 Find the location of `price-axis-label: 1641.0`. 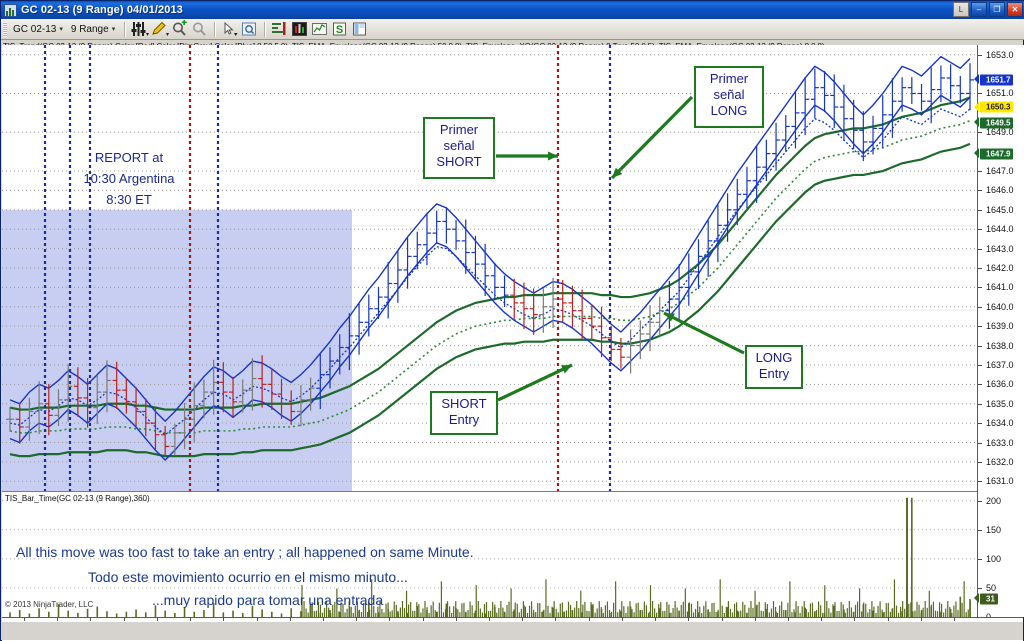

price-axis-label: 1641.0 is located at coordinates (1000, 287).